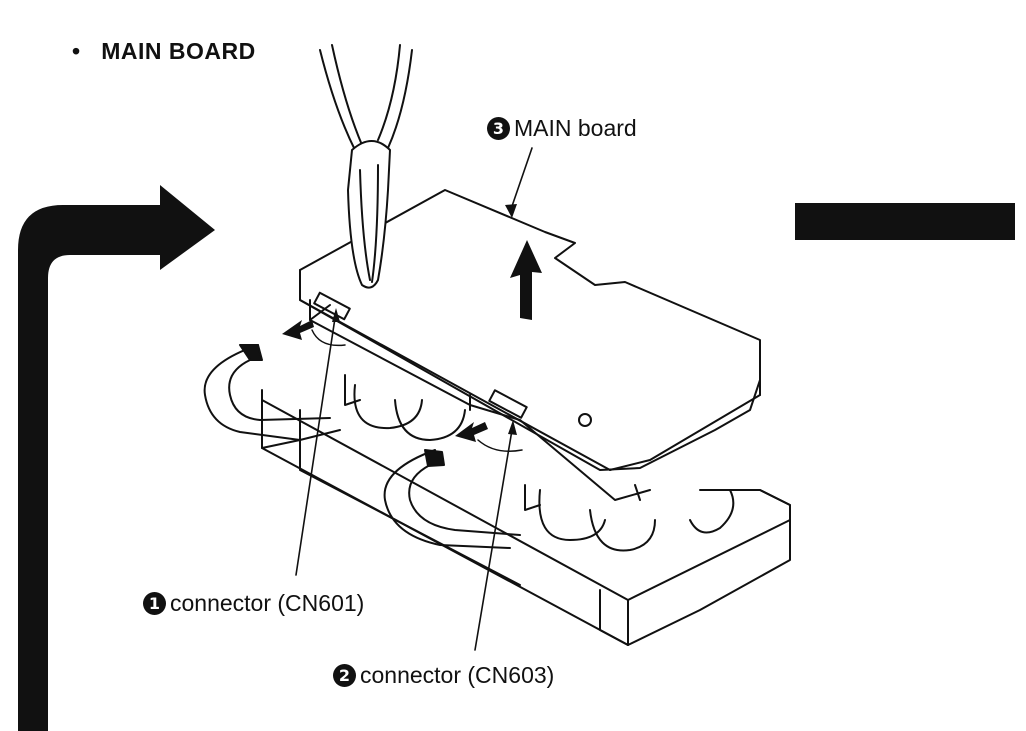 The height and width of the screenshot is (731, 1026). What do you see at coordinates (272, 392) in the screenshot?
I see `flat-cable-left` at bounding box center [272, 392].